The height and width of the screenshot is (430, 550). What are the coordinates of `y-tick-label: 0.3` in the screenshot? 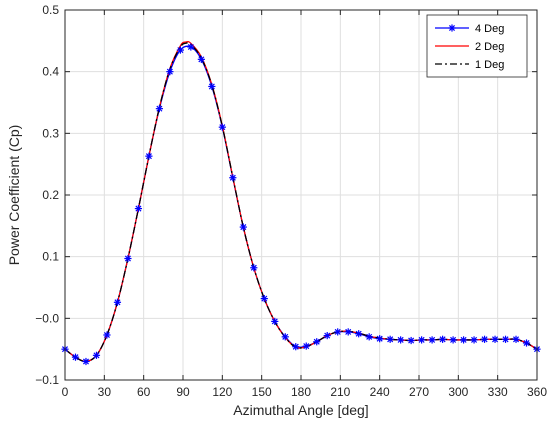 It's located at (50, 133).